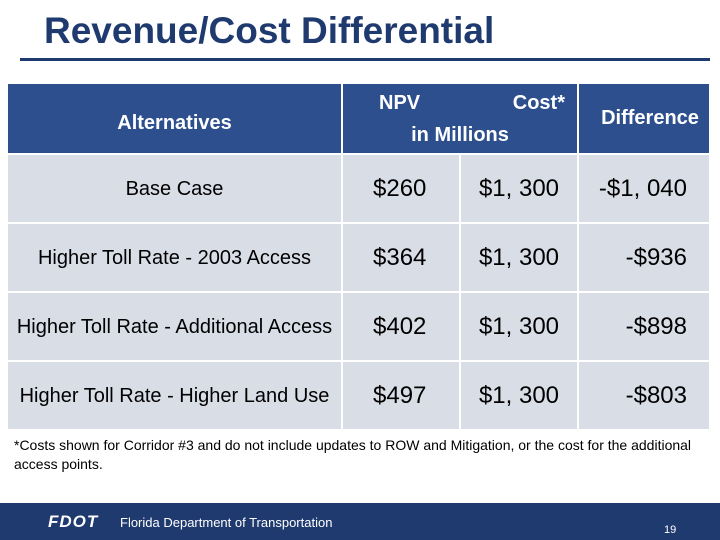 The height and width of the screenshot is (540, 720). What do you see at coordinates (644, 258) in the screenshot?
I see `cell-difference: -$936` at bounding box center [644, 258].